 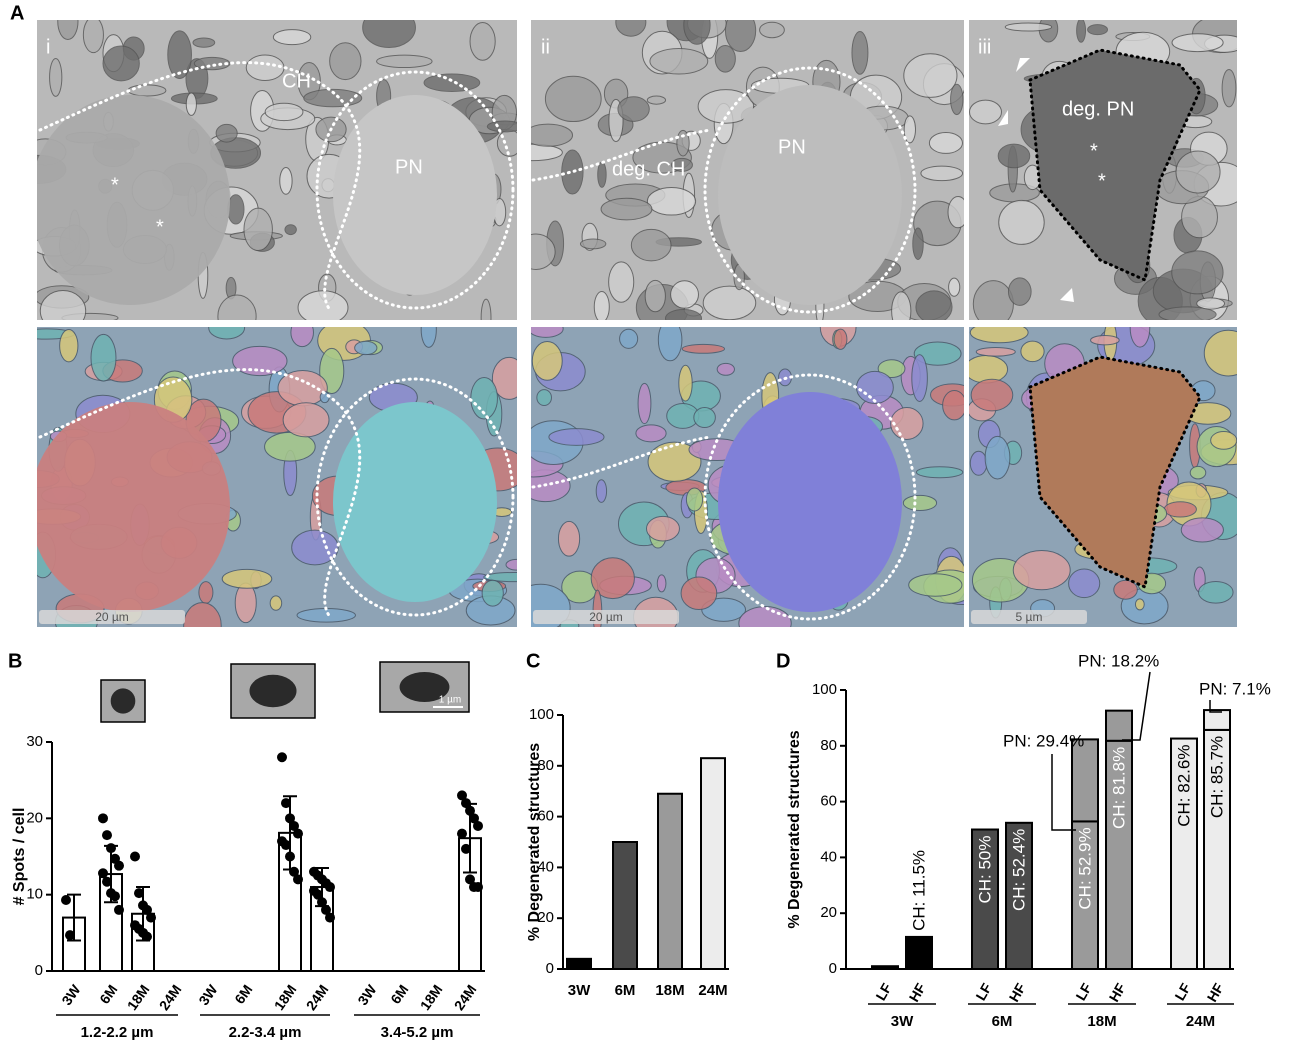 I want to click on y-tick-label: 0, so click(x=39, y=970).